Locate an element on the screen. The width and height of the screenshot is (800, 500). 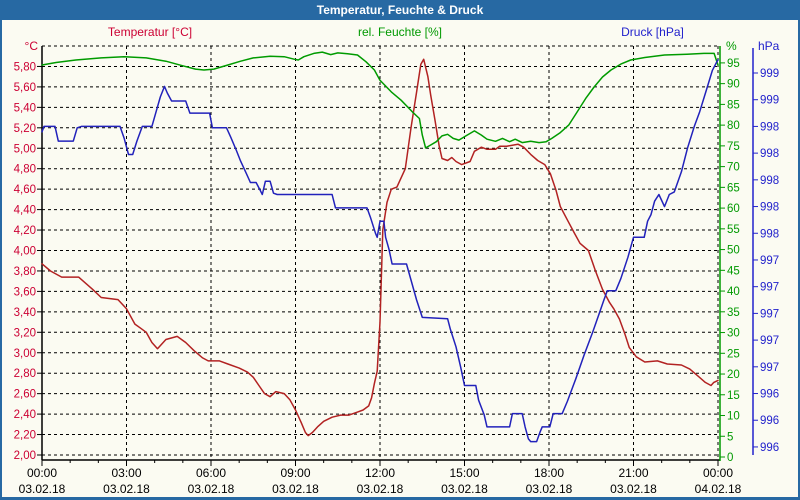
temperature-axis-tick-label: 5,20 is located at coordinates (25, 129).